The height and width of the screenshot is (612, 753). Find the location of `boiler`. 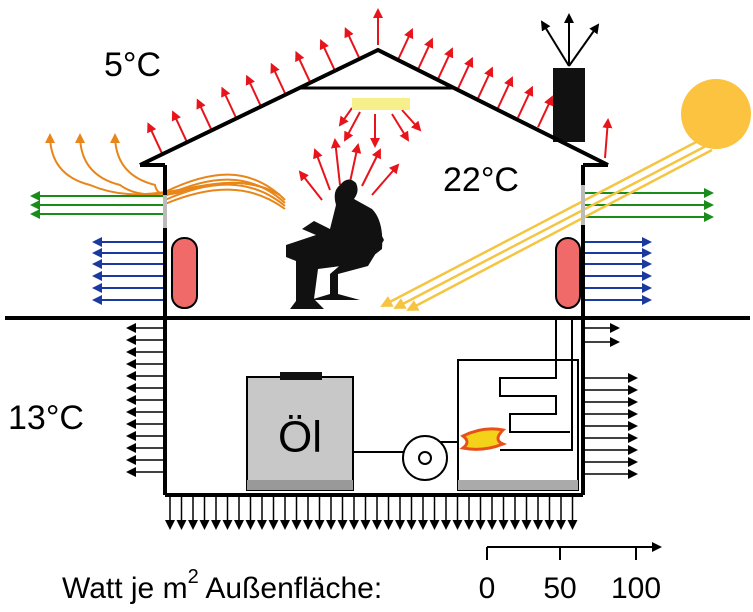

boiler is located at coordinates (518, 425).